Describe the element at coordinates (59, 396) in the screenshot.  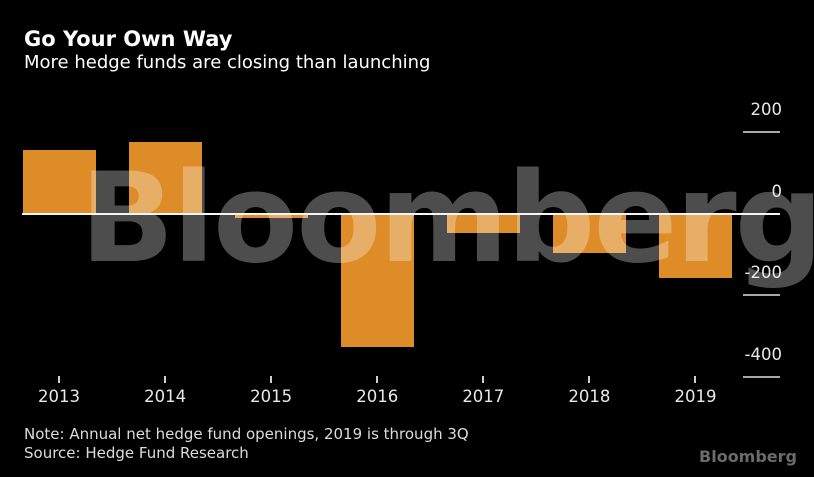
I see `x-label-2013: 2013` at that location.